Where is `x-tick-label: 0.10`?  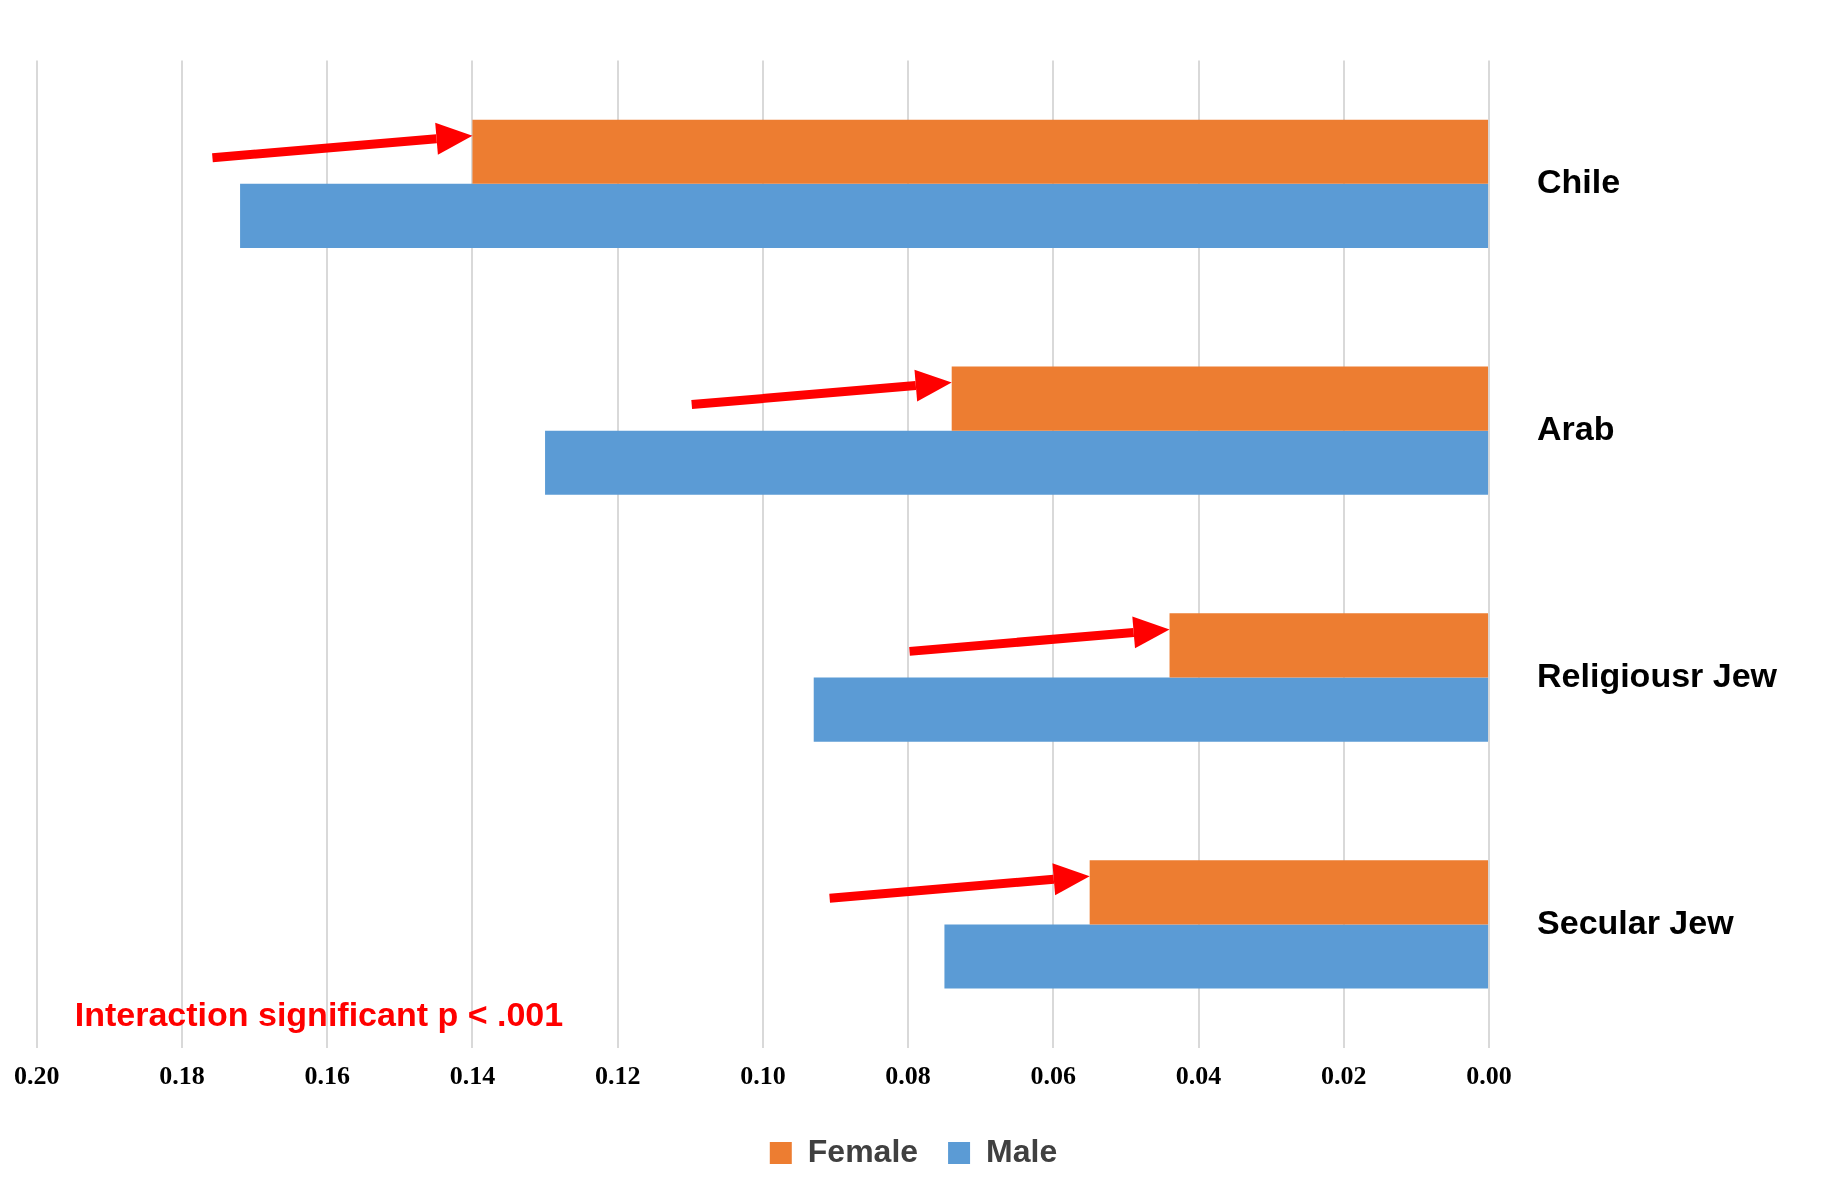 x-tick-label: 0.10 is located at coordinates (763, 1076).